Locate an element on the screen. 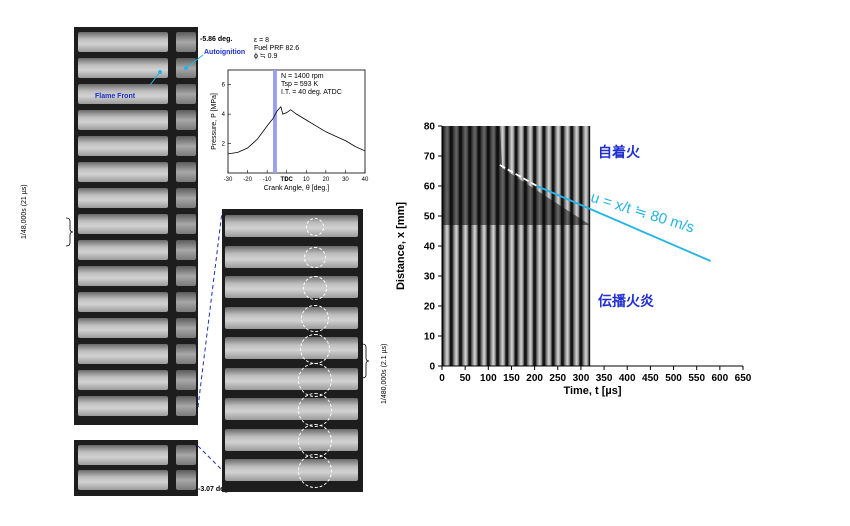  y-tick-label: 70 is located at coordinates (430, 157).